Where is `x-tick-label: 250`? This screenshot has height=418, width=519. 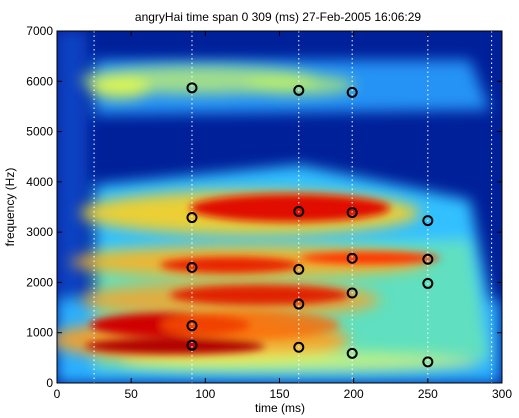 x-tick-label: 250 is located at coordinates (428, 394).